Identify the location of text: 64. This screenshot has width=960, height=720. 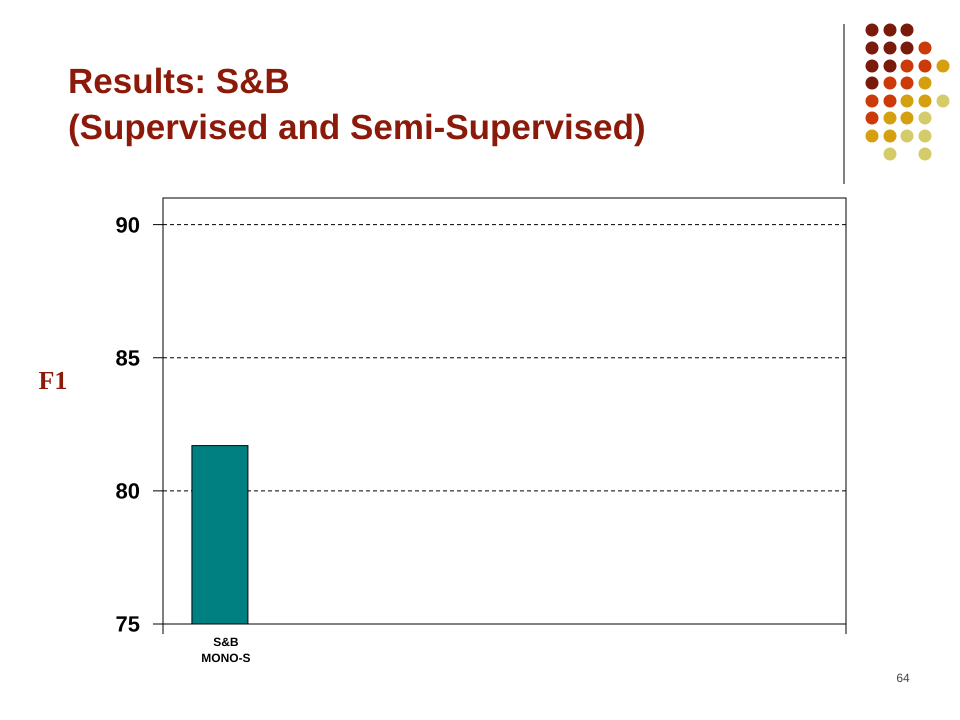
(903, 678).